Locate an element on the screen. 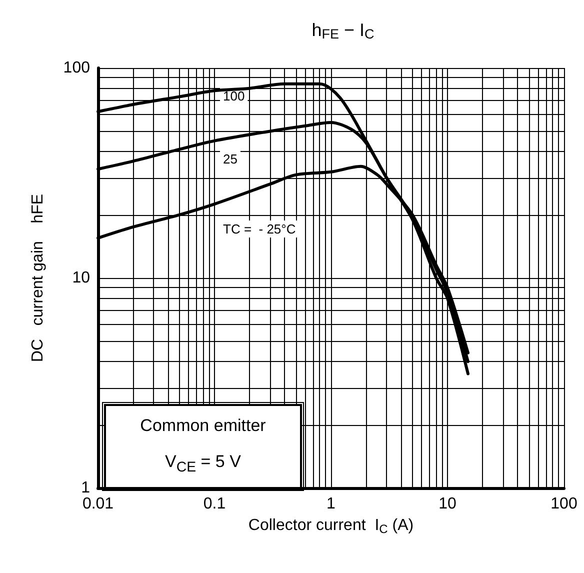 This screenshot has height=573, width=584. y-tick-label: 1 is located at coordinates (85, 488).